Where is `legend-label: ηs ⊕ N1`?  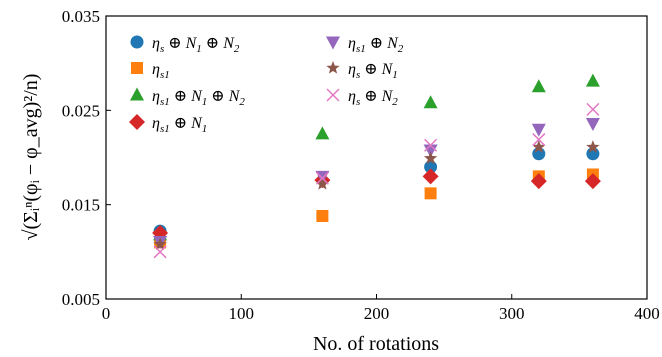
legend-label: ηs ⊕ N1 is located at coordinates (373, 71).